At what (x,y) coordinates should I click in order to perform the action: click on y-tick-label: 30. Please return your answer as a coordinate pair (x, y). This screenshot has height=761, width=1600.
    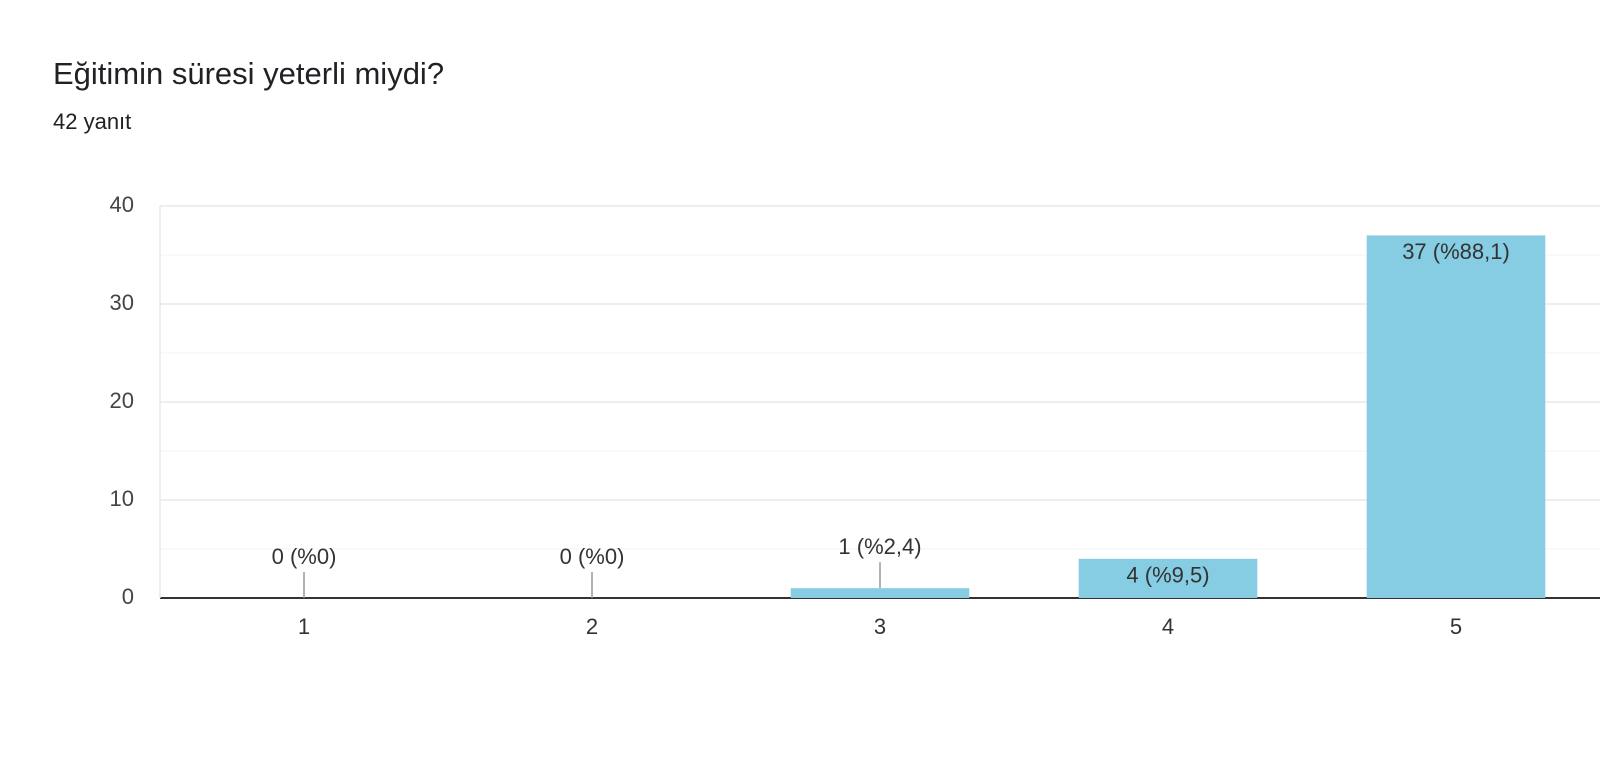
    Looking at the image, I should click on (122, 302).